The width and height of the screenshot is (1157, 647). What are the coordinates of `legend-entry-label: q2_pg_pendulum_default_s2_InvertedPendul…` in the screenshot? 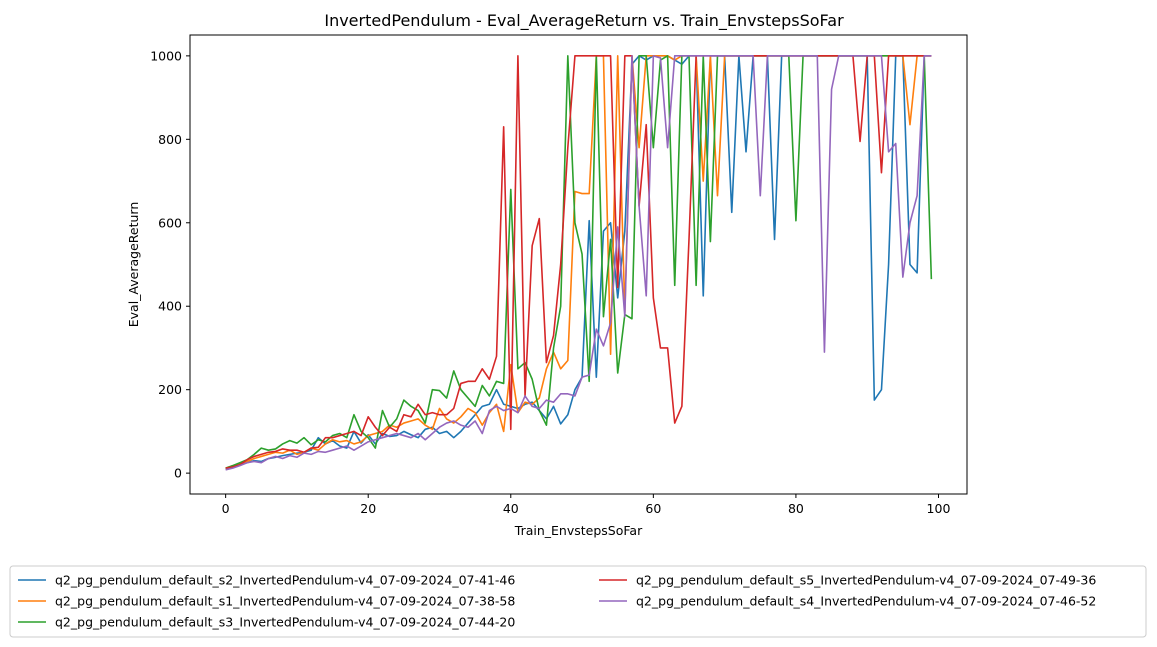 It's located at (285, 580).